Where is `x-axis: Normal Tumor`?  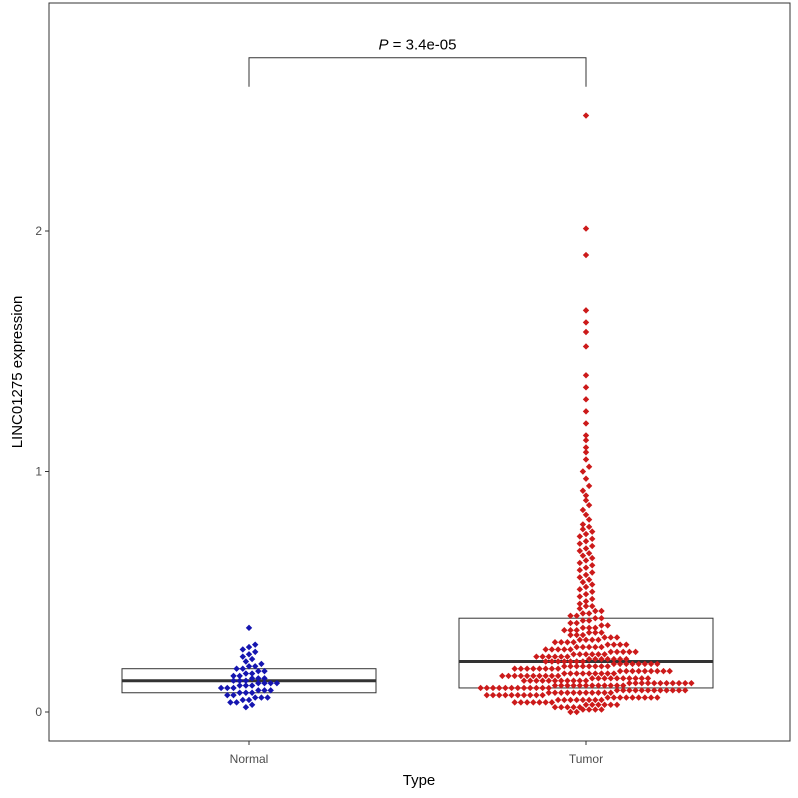 x-axis: Normal Tumor is located at coordinates (416, 753).